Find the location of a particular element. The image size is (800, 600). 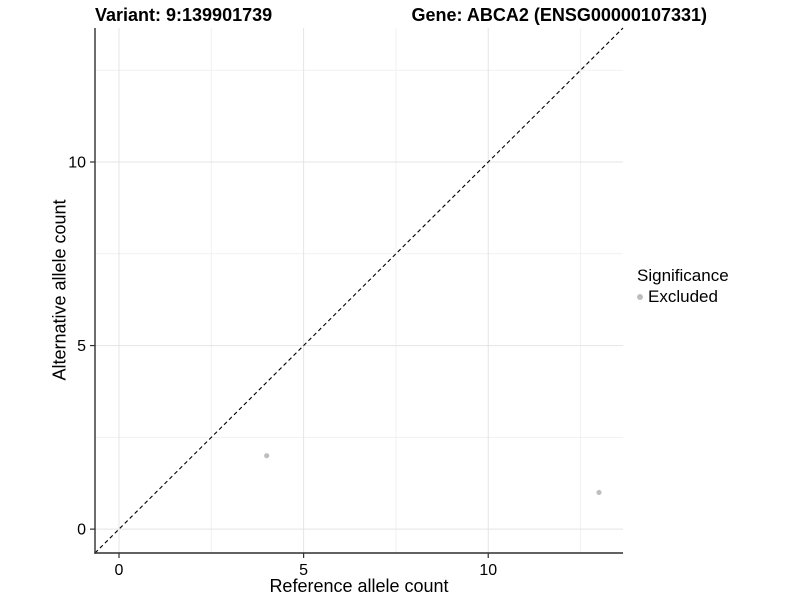

legend: Significance Excluded is located at coordinates (683, 286).